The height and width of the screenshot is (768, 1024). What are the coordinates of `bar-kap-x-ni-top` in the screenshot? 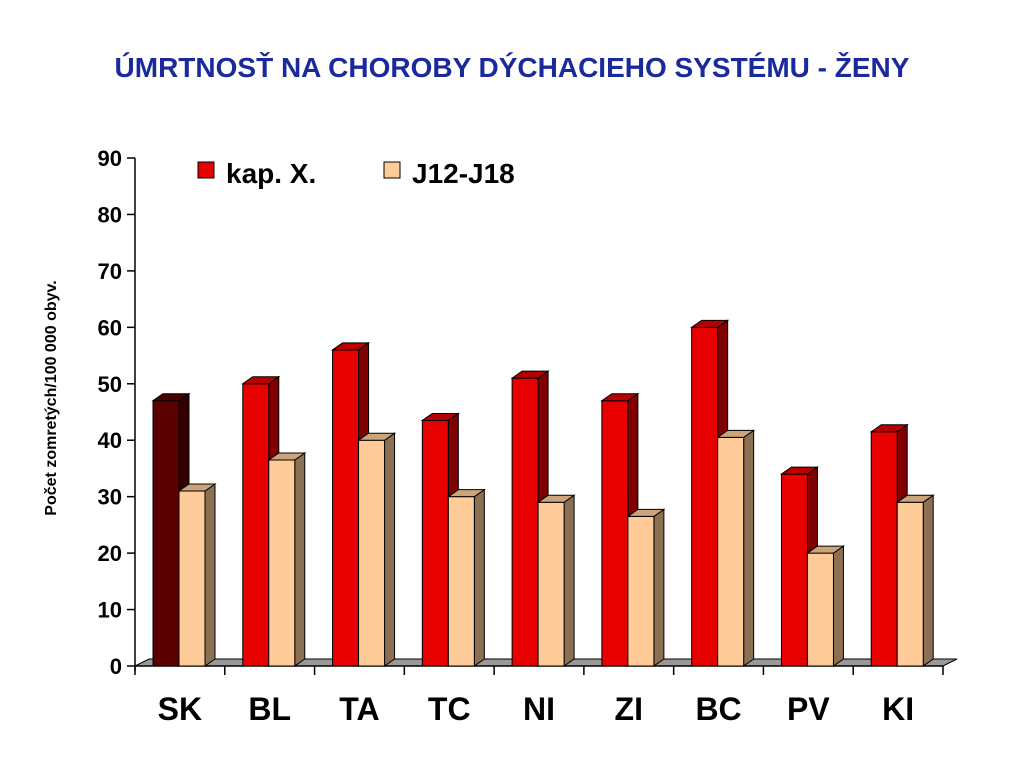 It's located at (530, 374).